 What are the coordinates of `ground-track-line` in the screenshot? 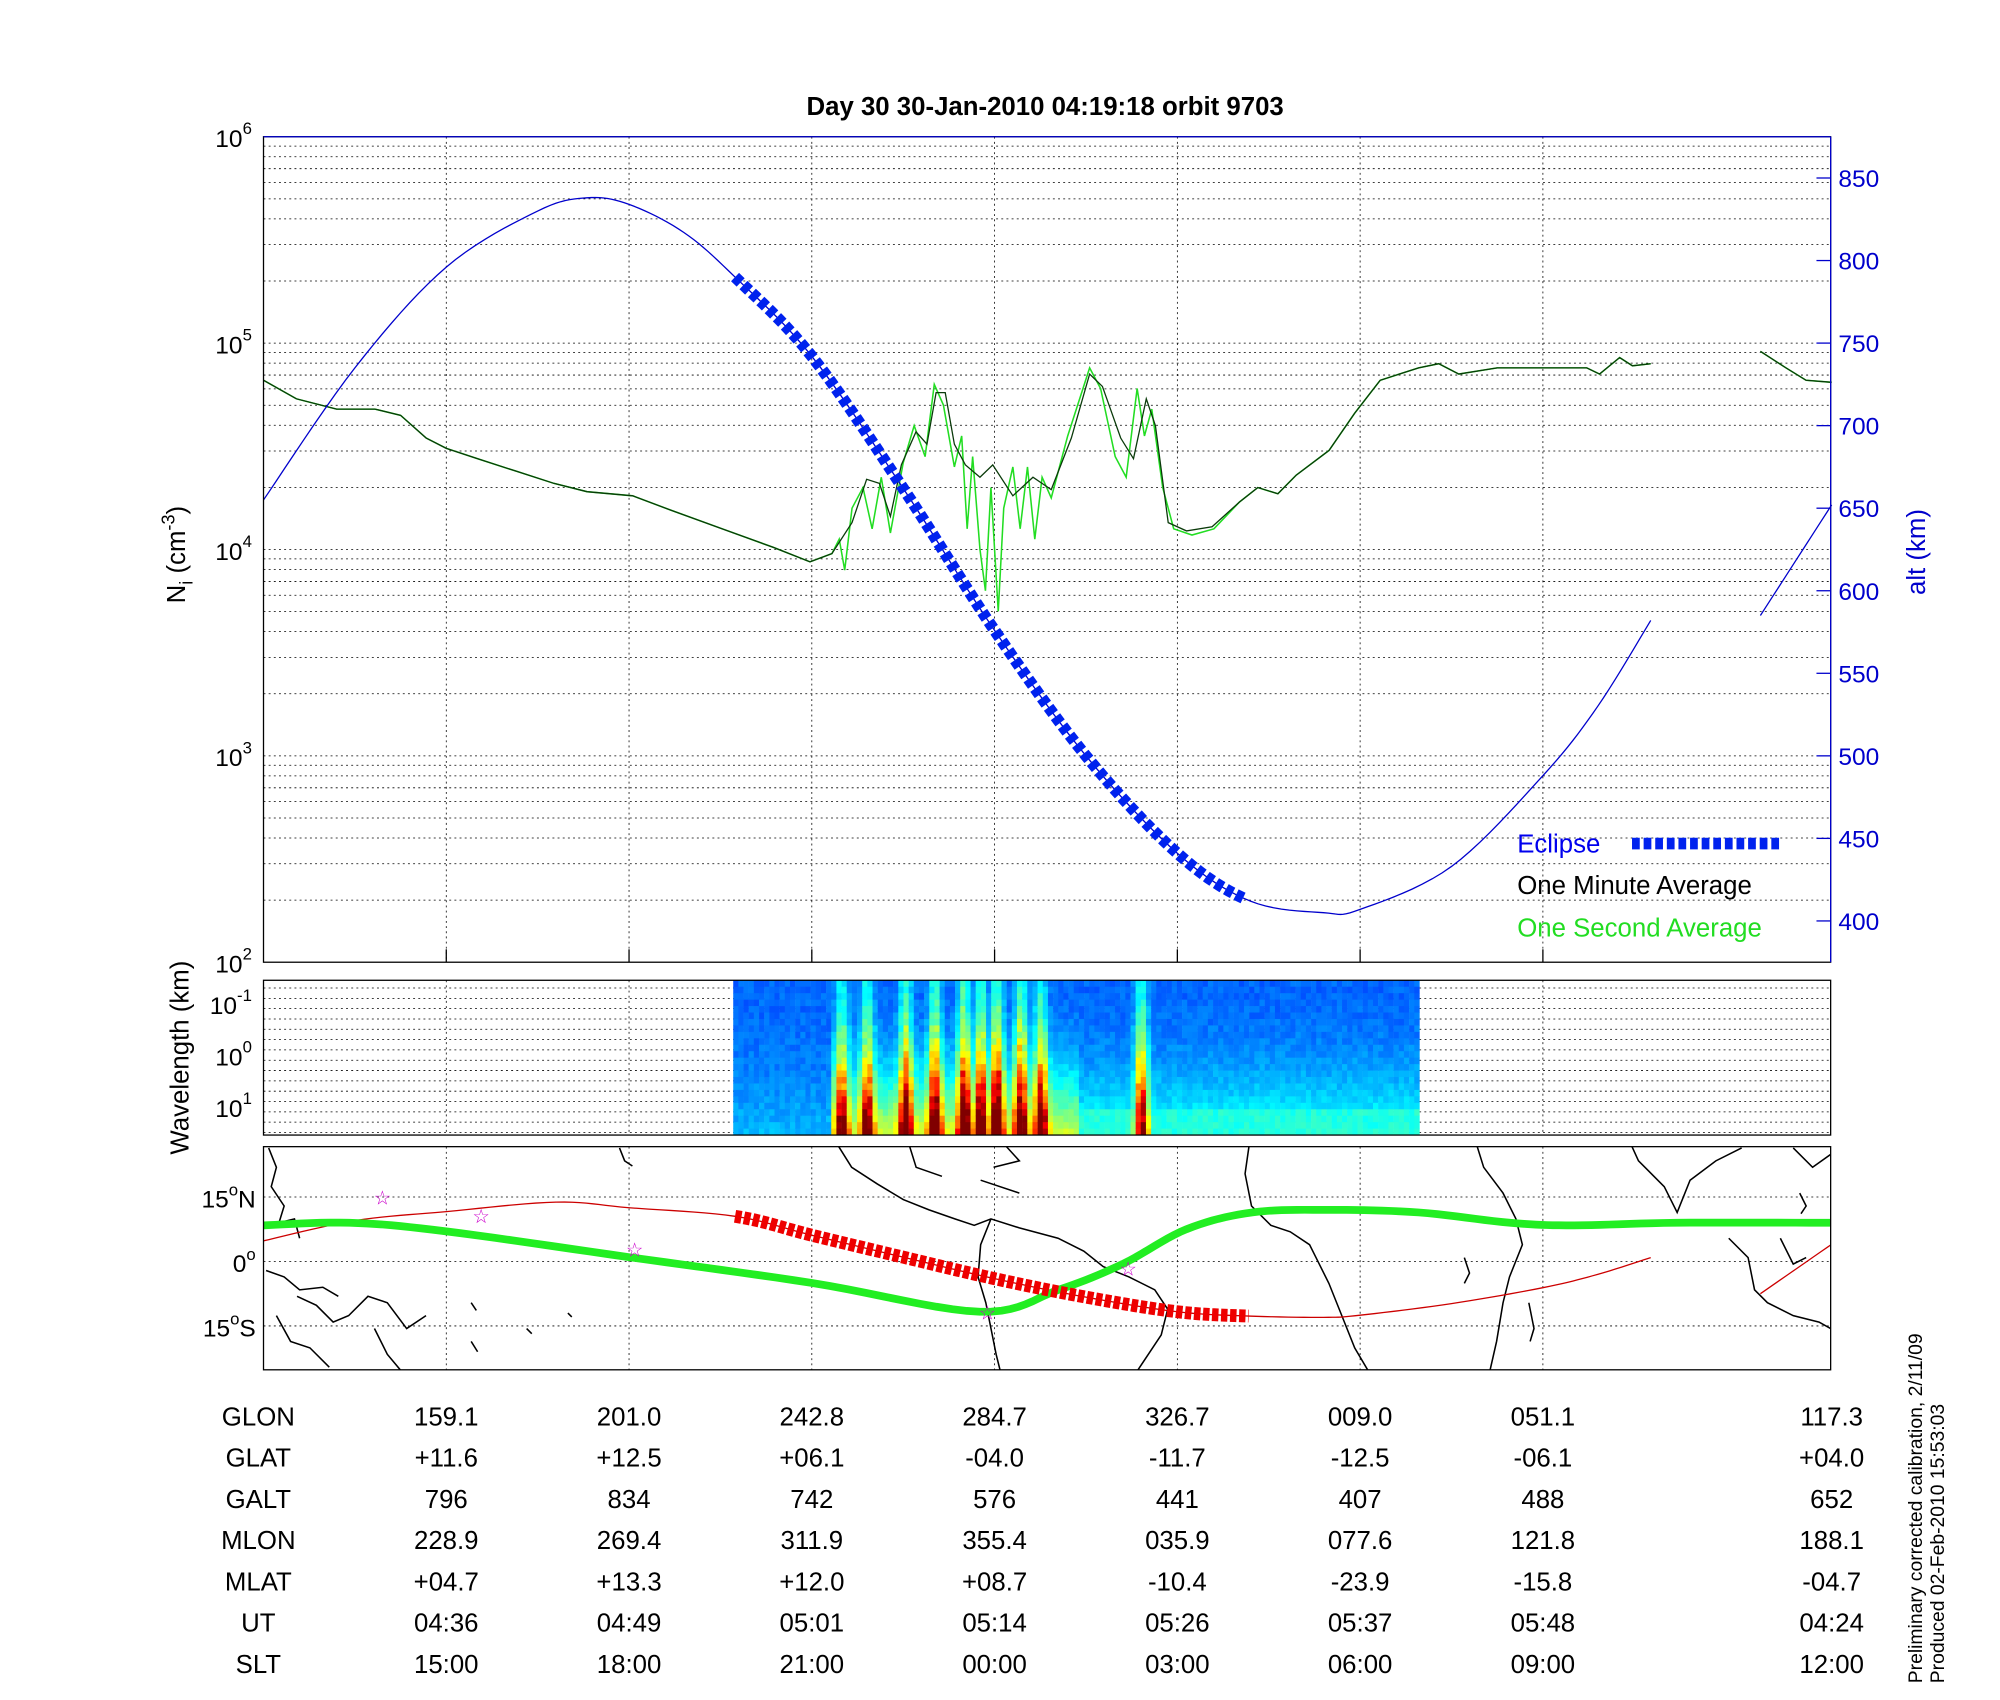 It's located at (957, 1260).